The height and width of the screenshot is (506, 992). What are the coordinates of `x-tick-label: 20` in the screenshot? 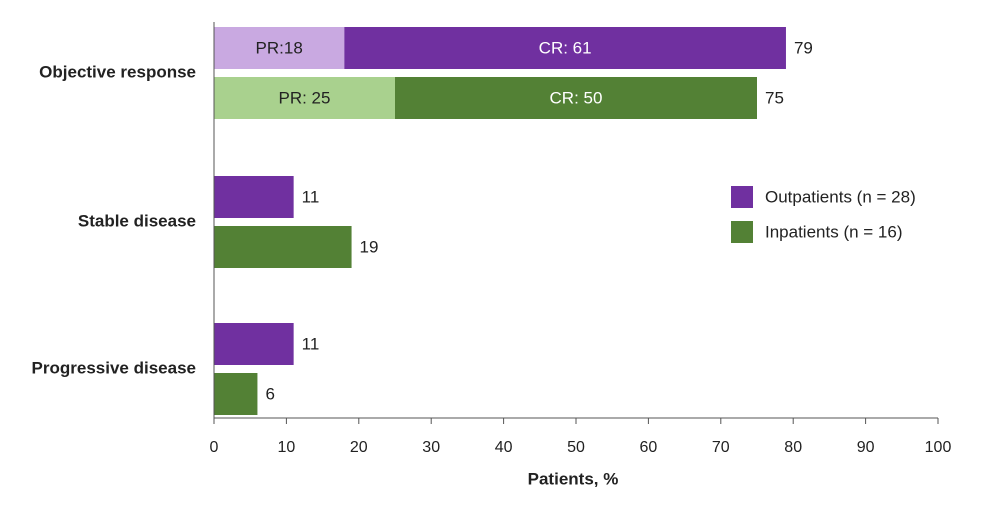 It's located at (359, 447).